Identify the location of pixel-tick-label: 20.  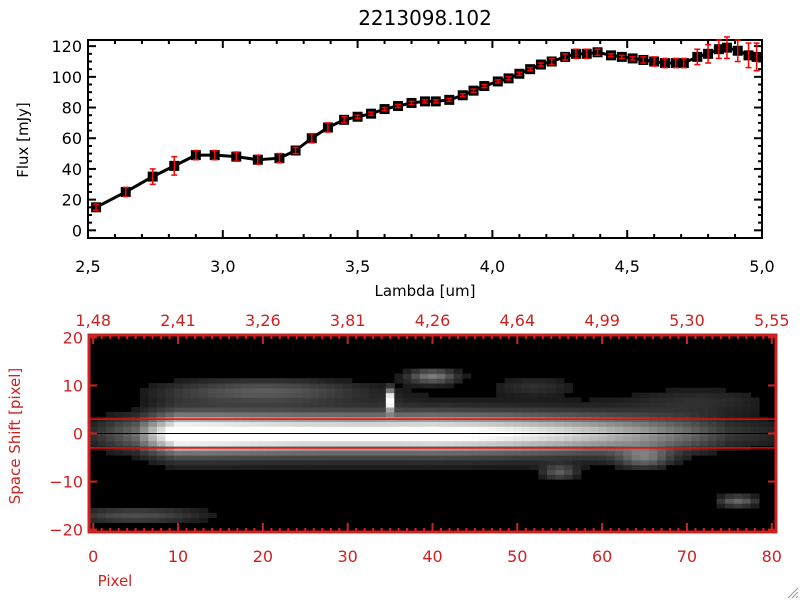
(263, 556).